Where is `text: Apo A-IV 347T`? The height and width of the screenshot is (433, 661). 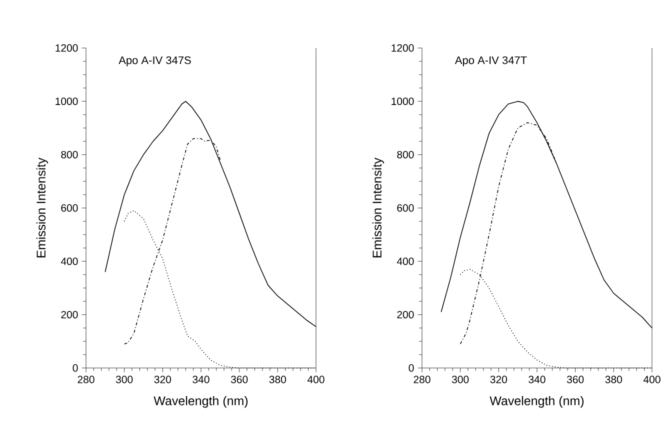 text: Apo A-IV 347T is located at coordinates (490, 61).